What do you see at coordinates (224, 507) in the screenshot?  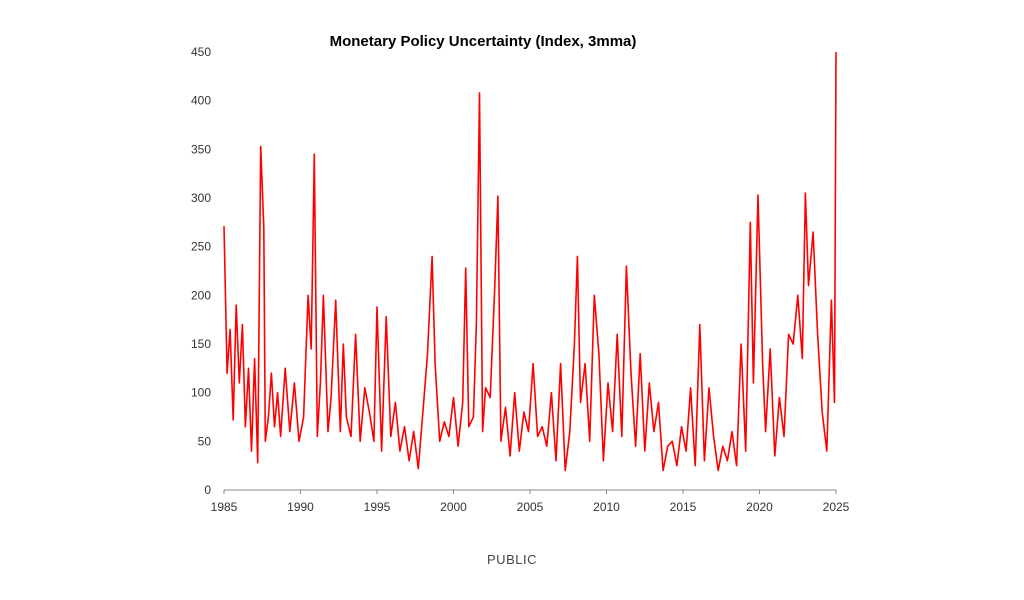 I see `x-tick-label: 1985` at bounding box center [224, 507].